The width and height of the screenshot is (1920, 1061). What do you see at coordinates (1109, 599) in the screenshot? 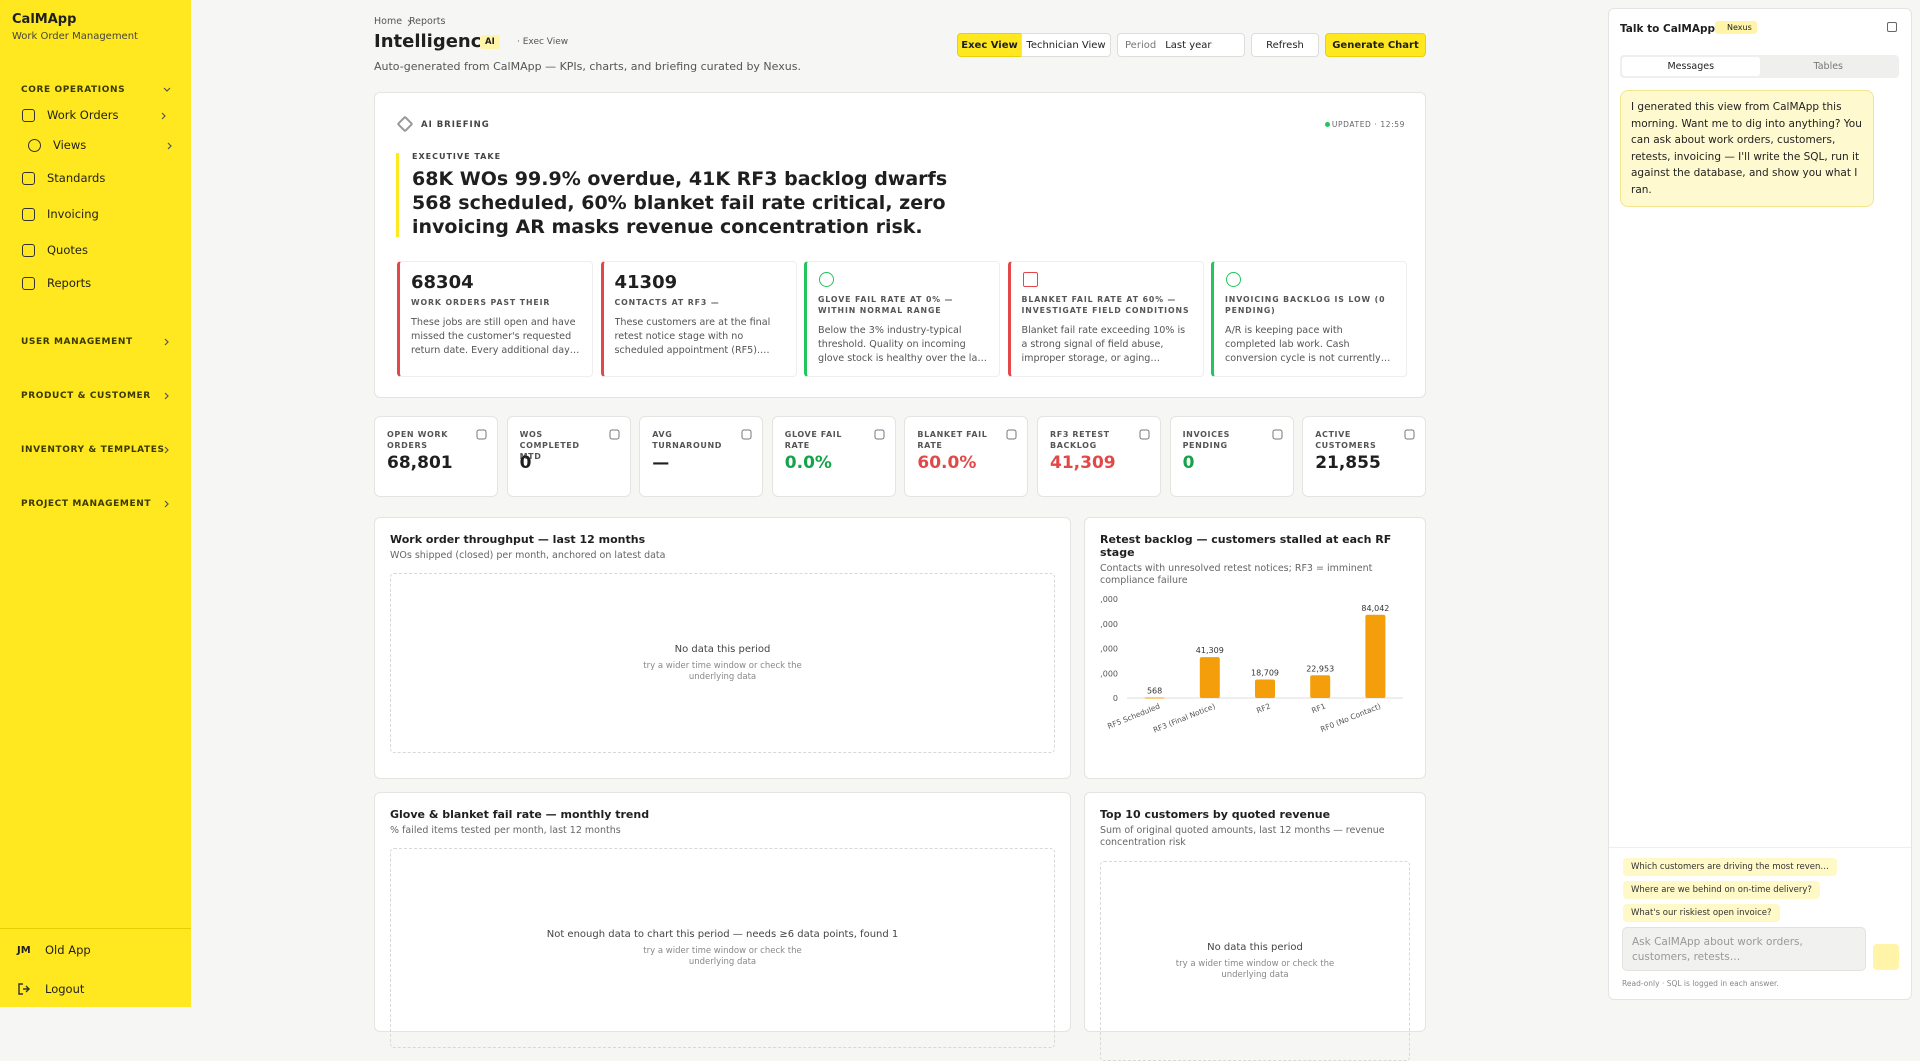
I see `y-tick-label: 100,000` at bounding box center [1109, 599].